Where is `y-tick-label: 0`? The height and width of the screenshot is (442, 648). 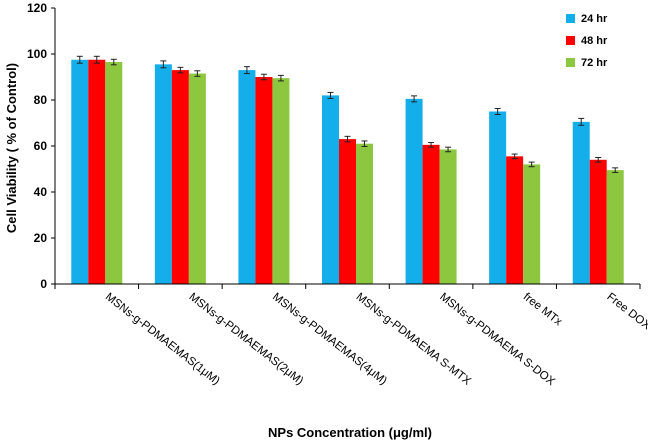 y-tick-label: 0 is located at coordinates (43, 284).